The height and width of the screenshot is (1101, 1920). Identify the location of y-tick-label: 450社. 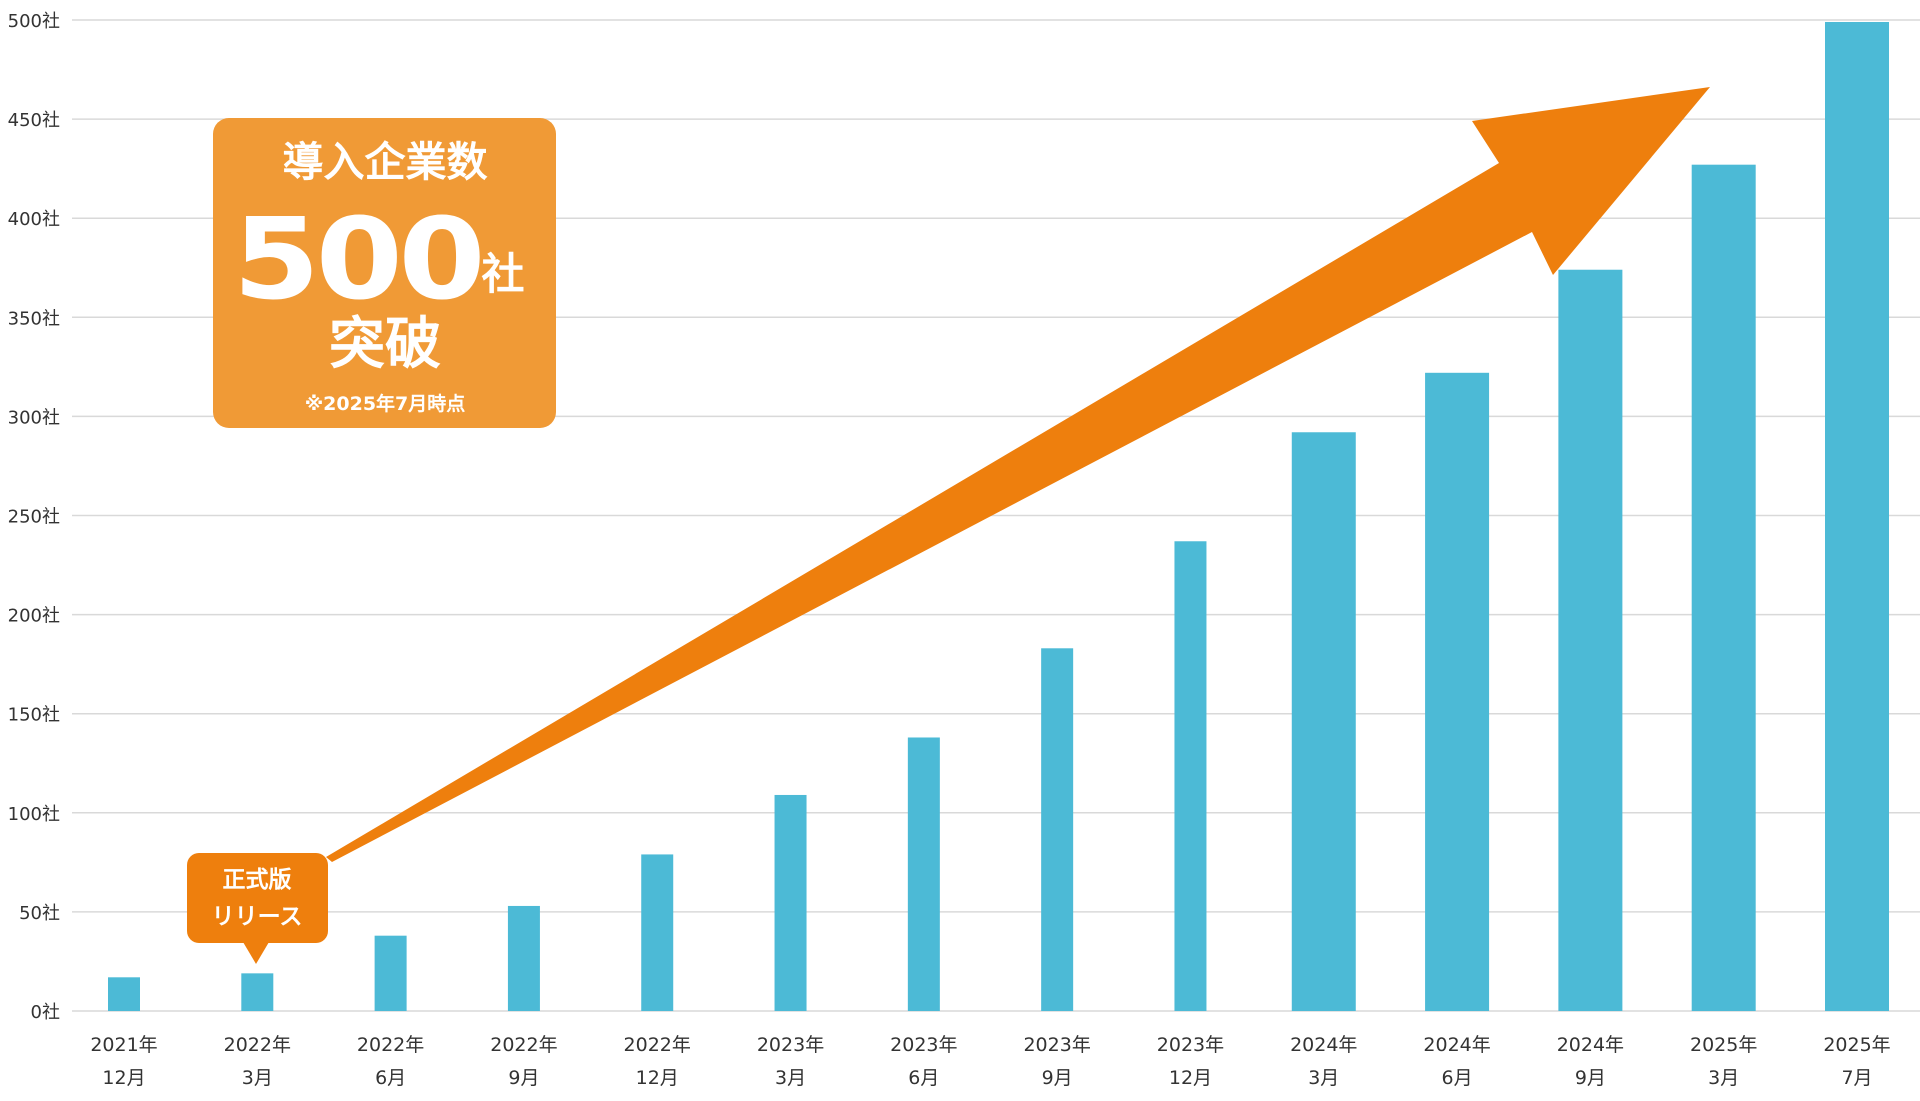
(34, 120).